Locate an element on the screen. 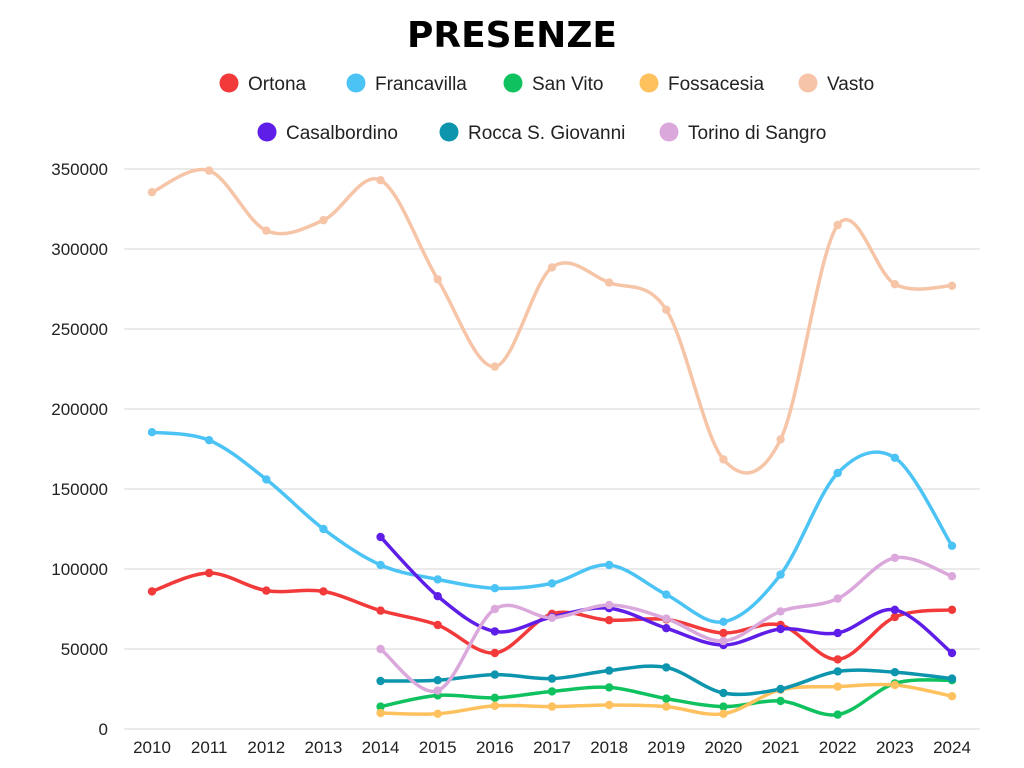 The height and width of the screenshot is (768, 1024). x-tick-label: 2018 is located at coordinates (609, 747).